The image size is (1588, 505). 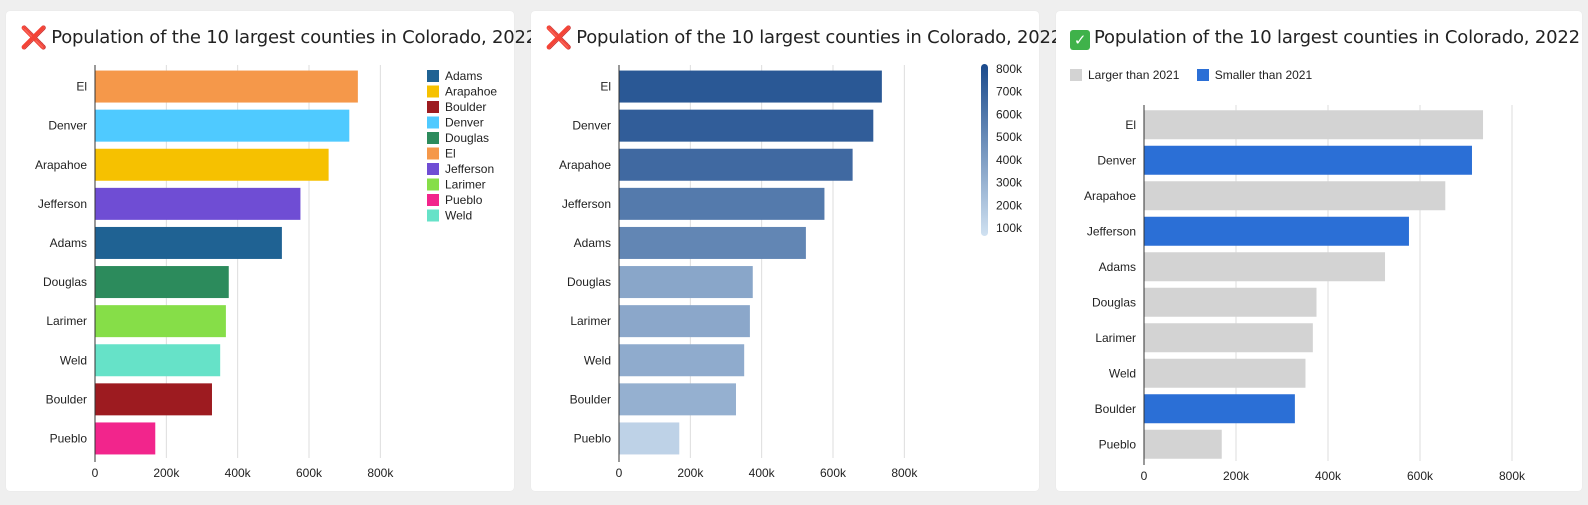 I want to click on y-tick-label: Denver, so click(x=591, y=126).